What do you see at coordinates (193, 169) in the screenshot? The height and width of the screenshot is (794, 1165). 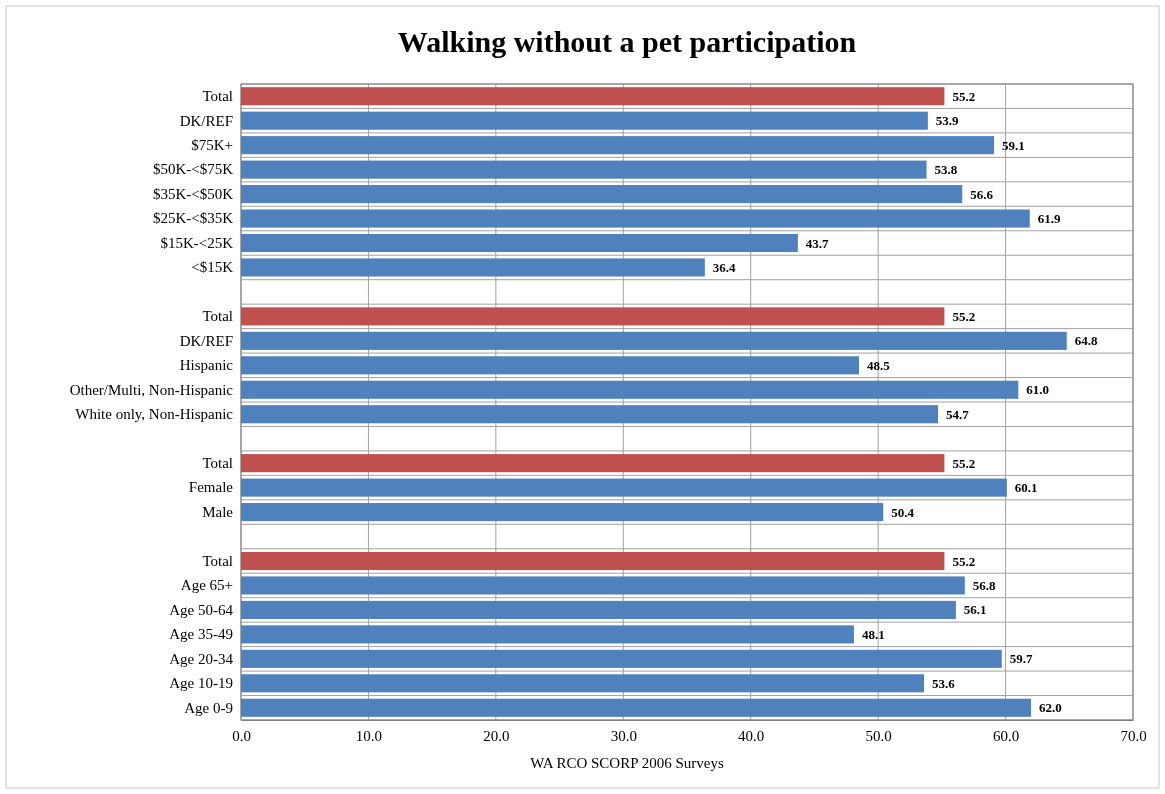 I see `y-tick-label: $50K-<$75K` at bounding box center [193, 169].